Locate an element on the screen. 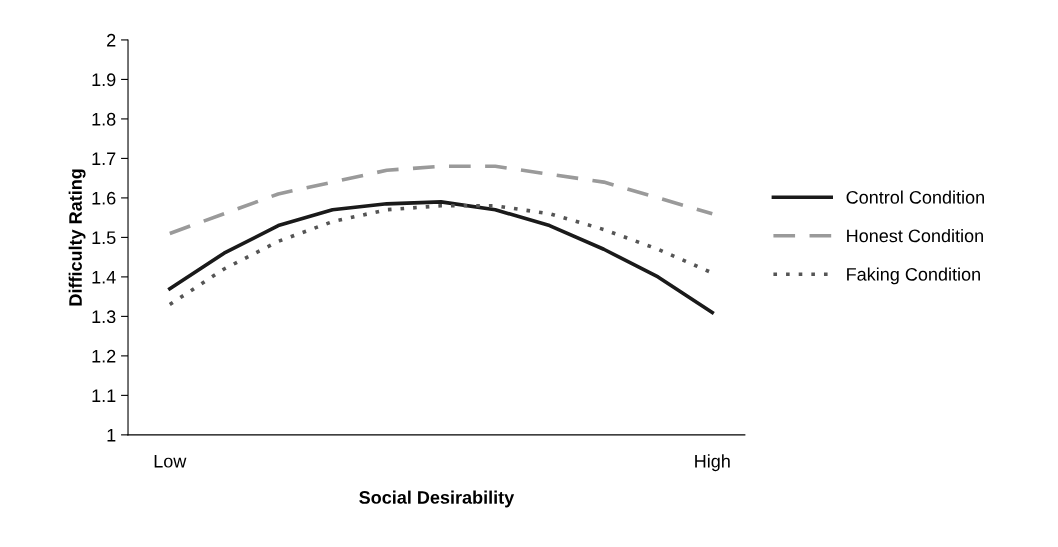 The image size is (1058, 547). y-tick-label: 2 is located at coordinates (111, 40).